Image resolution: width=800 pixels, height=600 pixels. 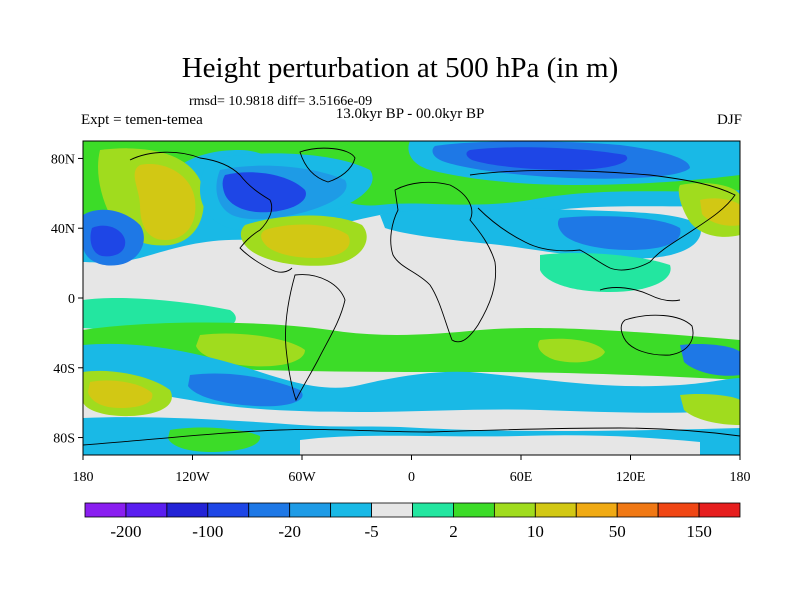 What do you see at coordinates (535, 531) in the screenshot?
I see `colorbar-label: 10` at bounding box center [535, 531].